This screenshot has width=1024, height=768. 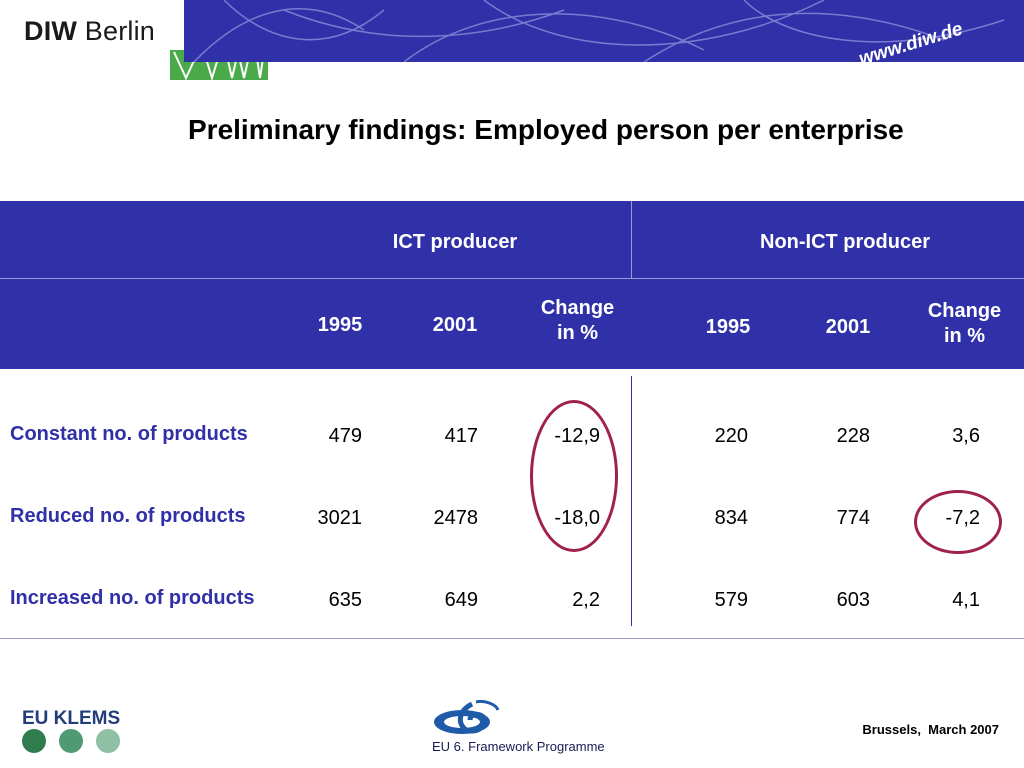 What do you see at coordinates (71, 718) in the screenshot?
I see `eu-klems-logo: EU KLEMS` at bounding box center [71, 718].